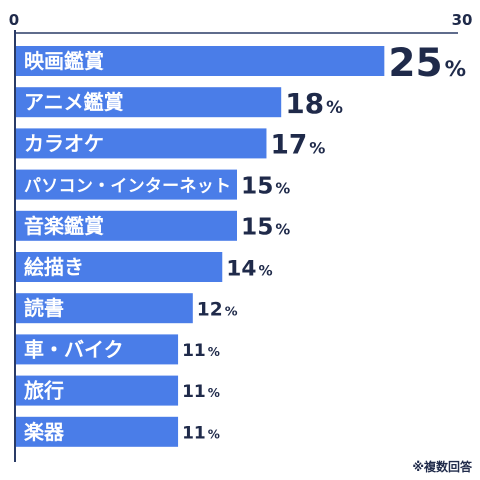 The width and height of the screenshot is (480, 480). I want to click on footnote: ※複数回答, so click(442, 467).